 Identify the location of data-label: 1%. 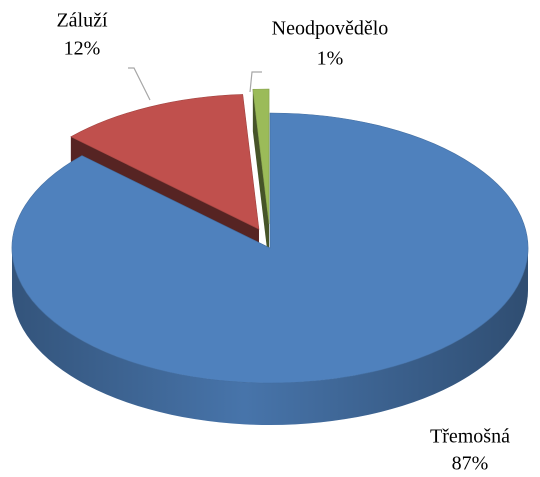
(330, 59).